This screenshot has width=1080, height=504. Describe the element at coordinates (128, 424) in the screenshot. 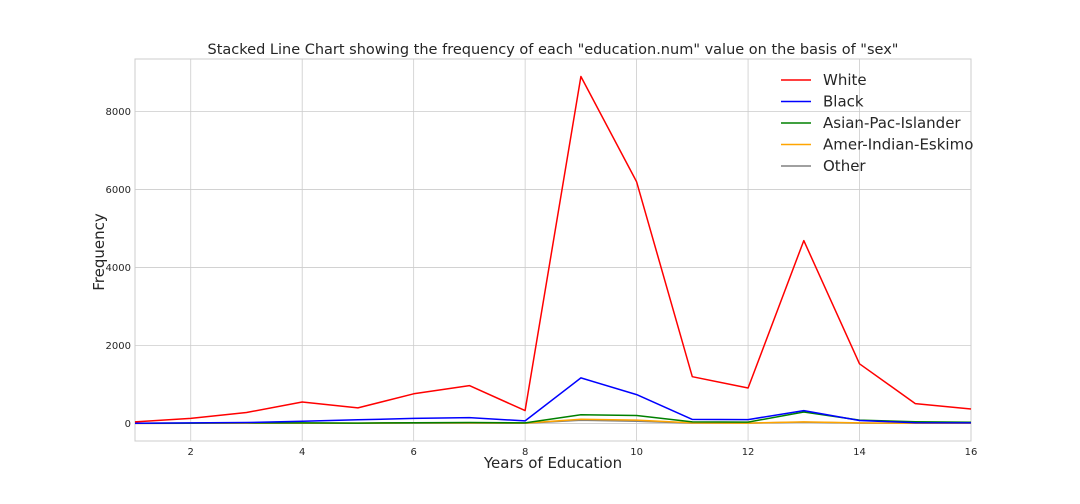

I see `y-tick-label: 0` at that location.